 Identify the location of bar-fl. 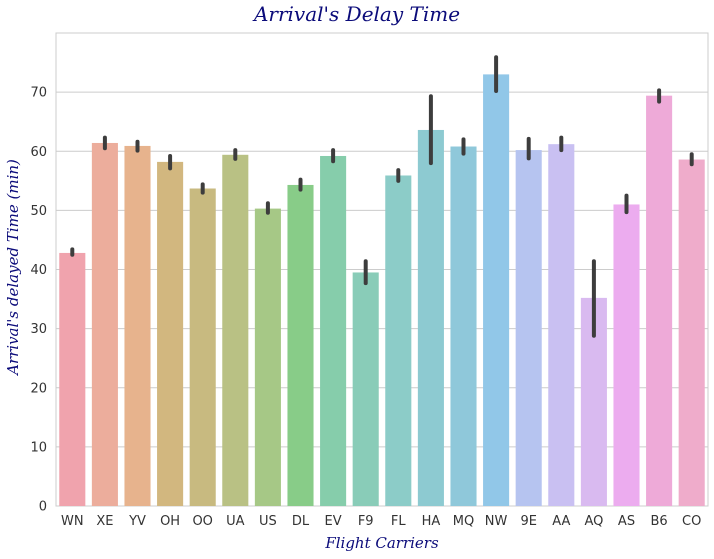
(398, 340).